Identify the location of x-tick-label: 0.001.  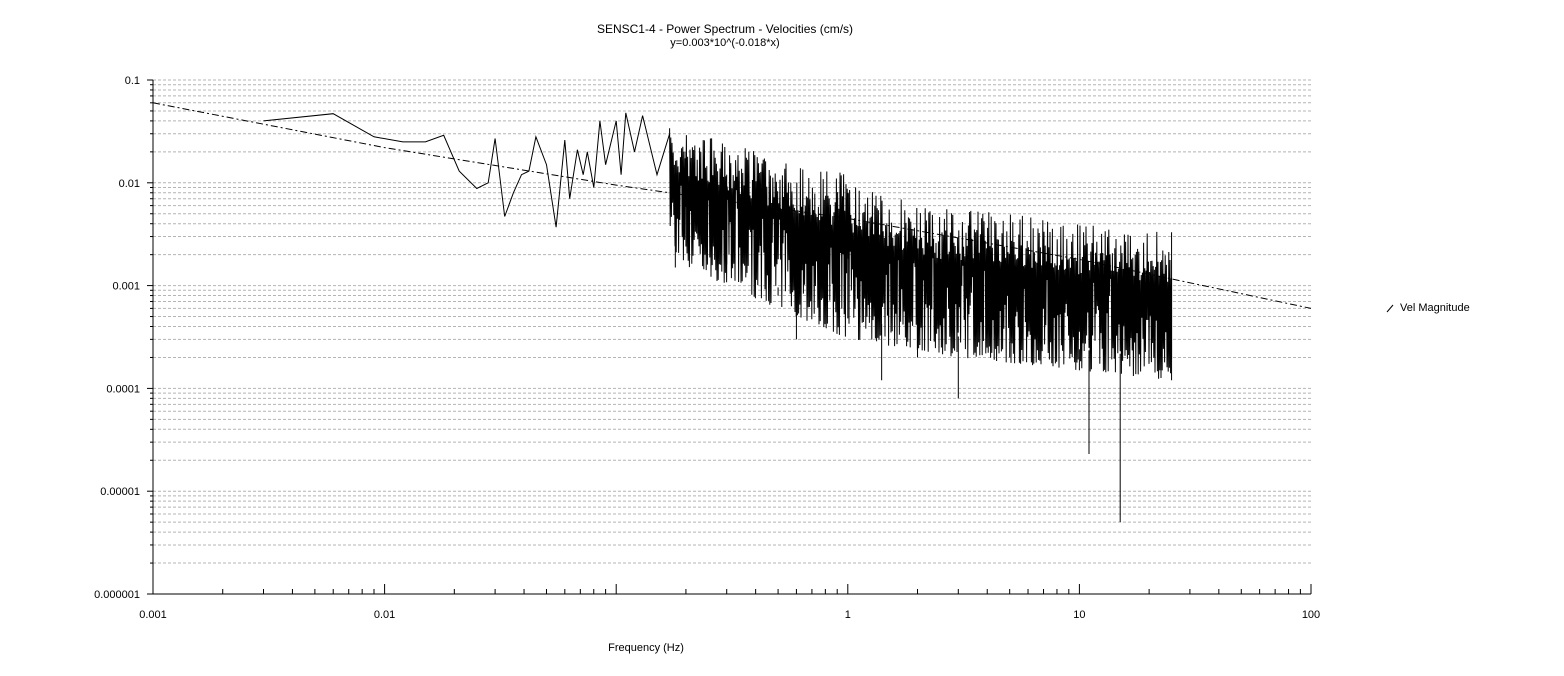
(153, 615).